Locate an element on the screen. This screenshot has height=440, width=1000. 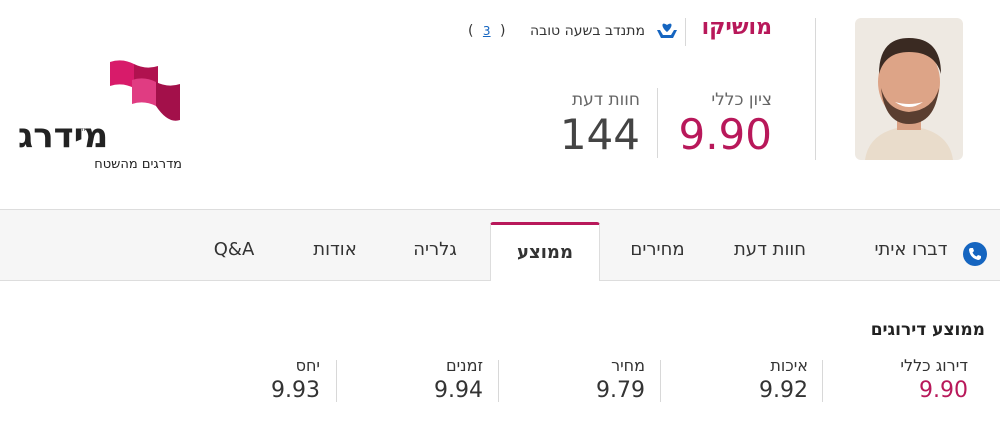
profile-name: מושיקו is located at coordinates (736, 27).